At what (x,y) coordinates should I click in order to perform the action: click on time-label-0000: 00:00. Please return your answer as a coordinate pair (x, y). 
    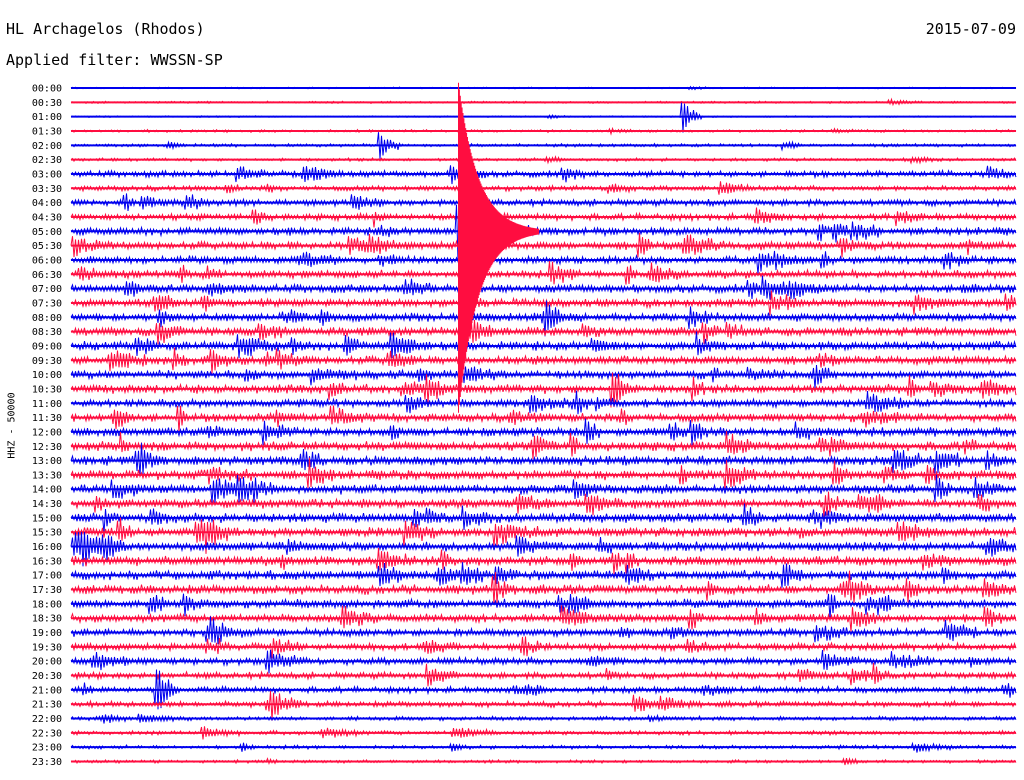
    Looking at the image, I should click on (47, 89).